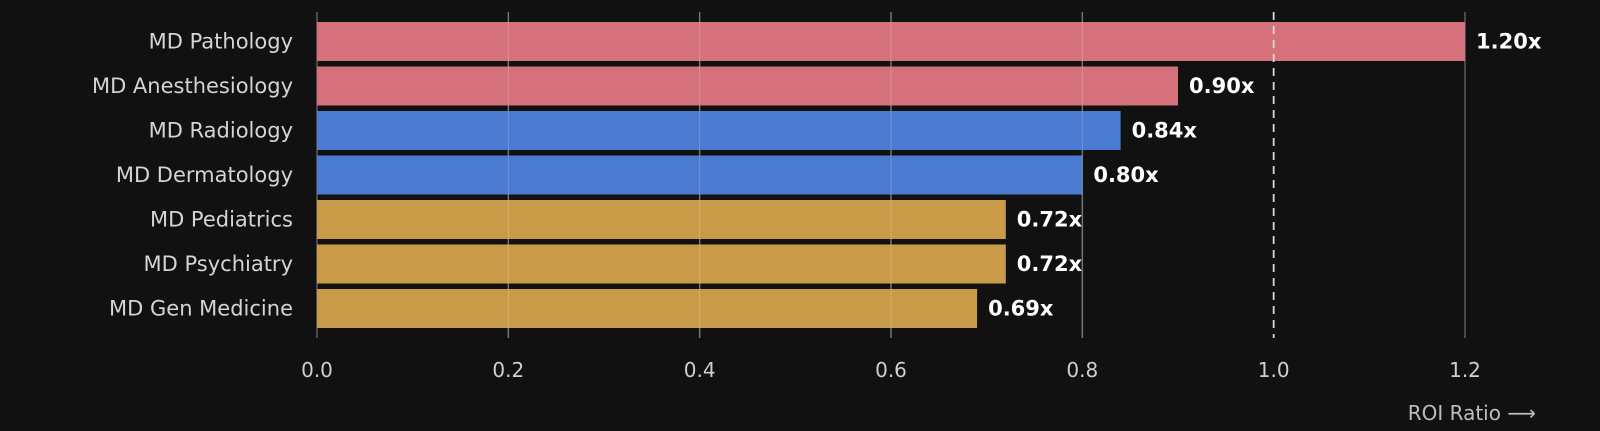  I want to click on value-label: 0.90x, so click(1222, 86).